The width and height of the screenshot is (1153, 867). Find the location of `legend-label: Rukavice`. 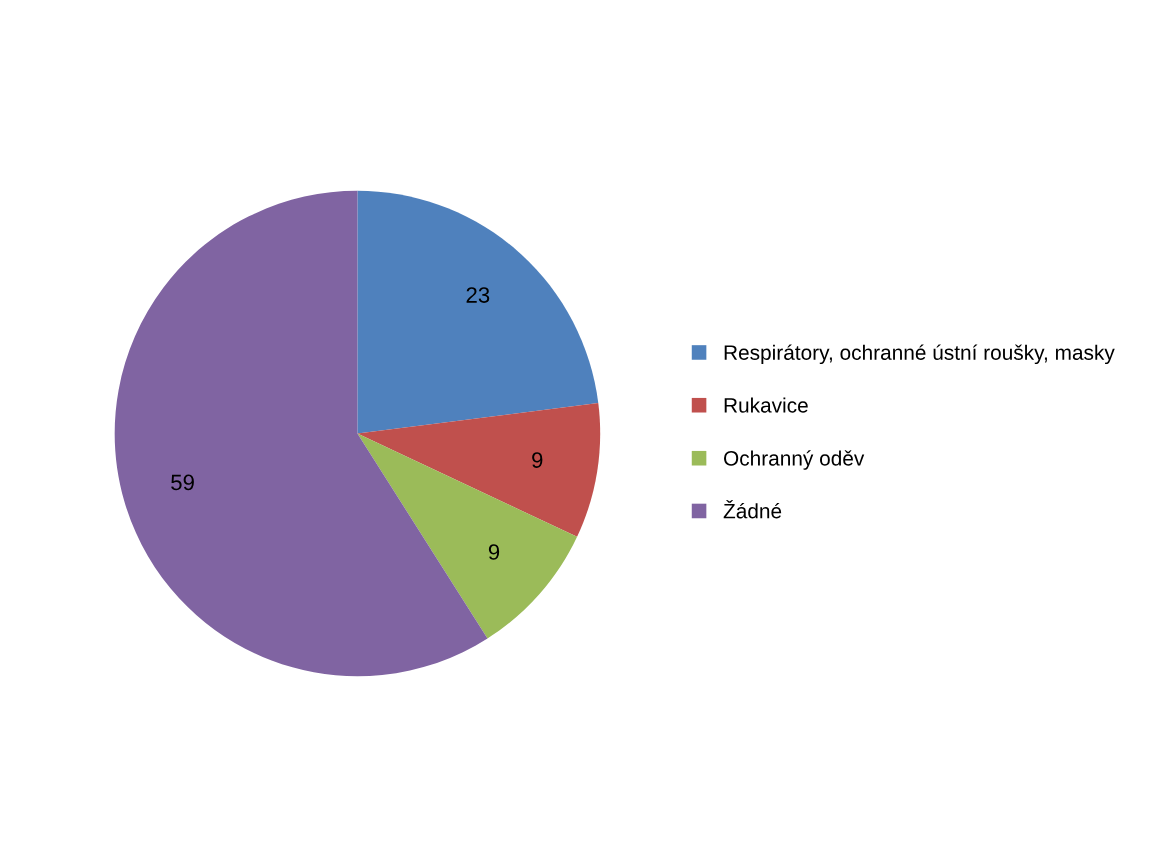

legend-label: Rukavice is located at coordinates (766, 405).